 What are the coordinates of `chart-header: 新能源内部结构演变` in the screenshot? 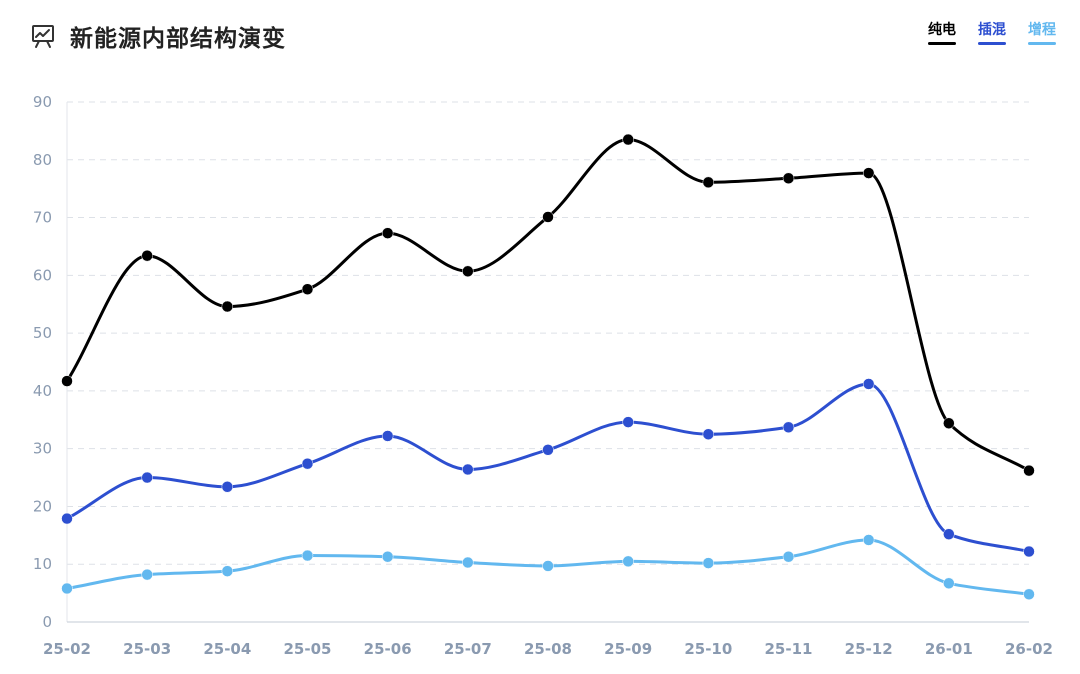 It's located at (158, 36).